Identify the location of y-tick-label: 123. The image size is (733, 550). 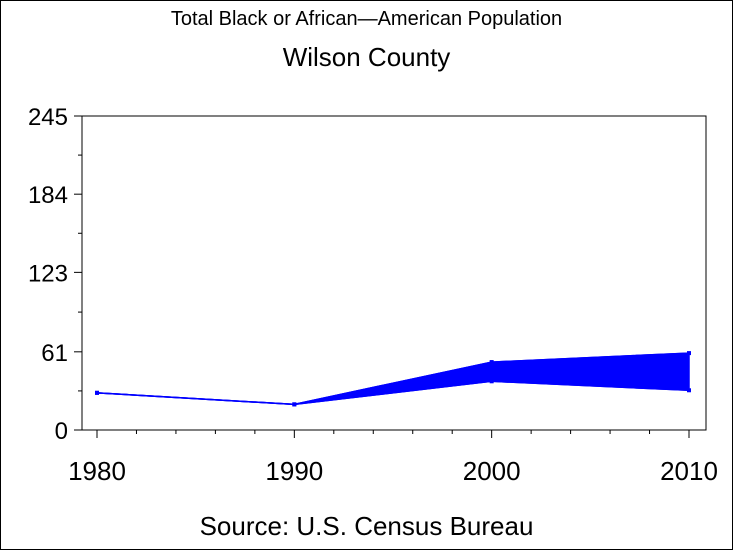
(48, 273).